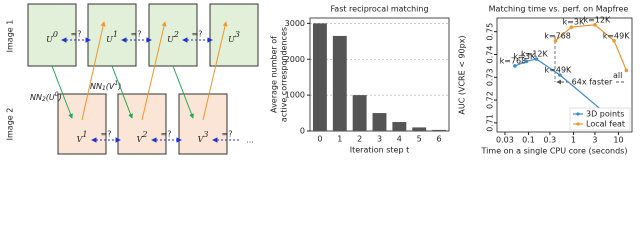  What do you see at coordinates (559, 9) in the screenshot?
I see `chart-title: Matching time vs. perf. on Mapfree` at bounding box center [559, 9].